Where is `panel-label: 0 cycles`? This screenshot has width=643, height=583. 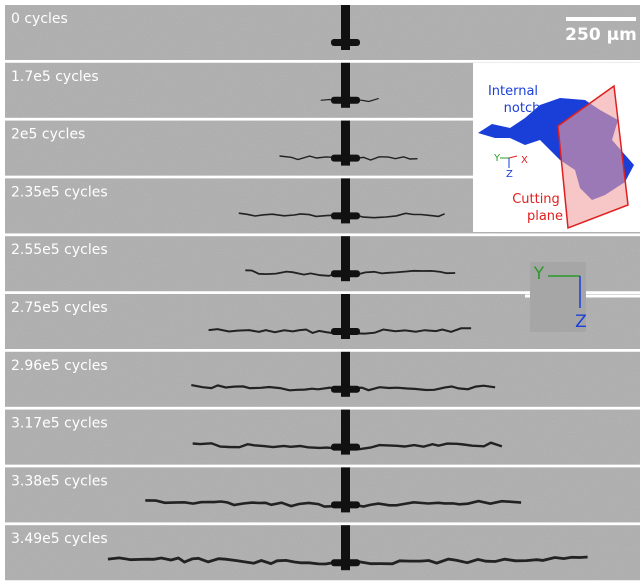
panel-label: 0 cycles is located at coordinates (39, 19).